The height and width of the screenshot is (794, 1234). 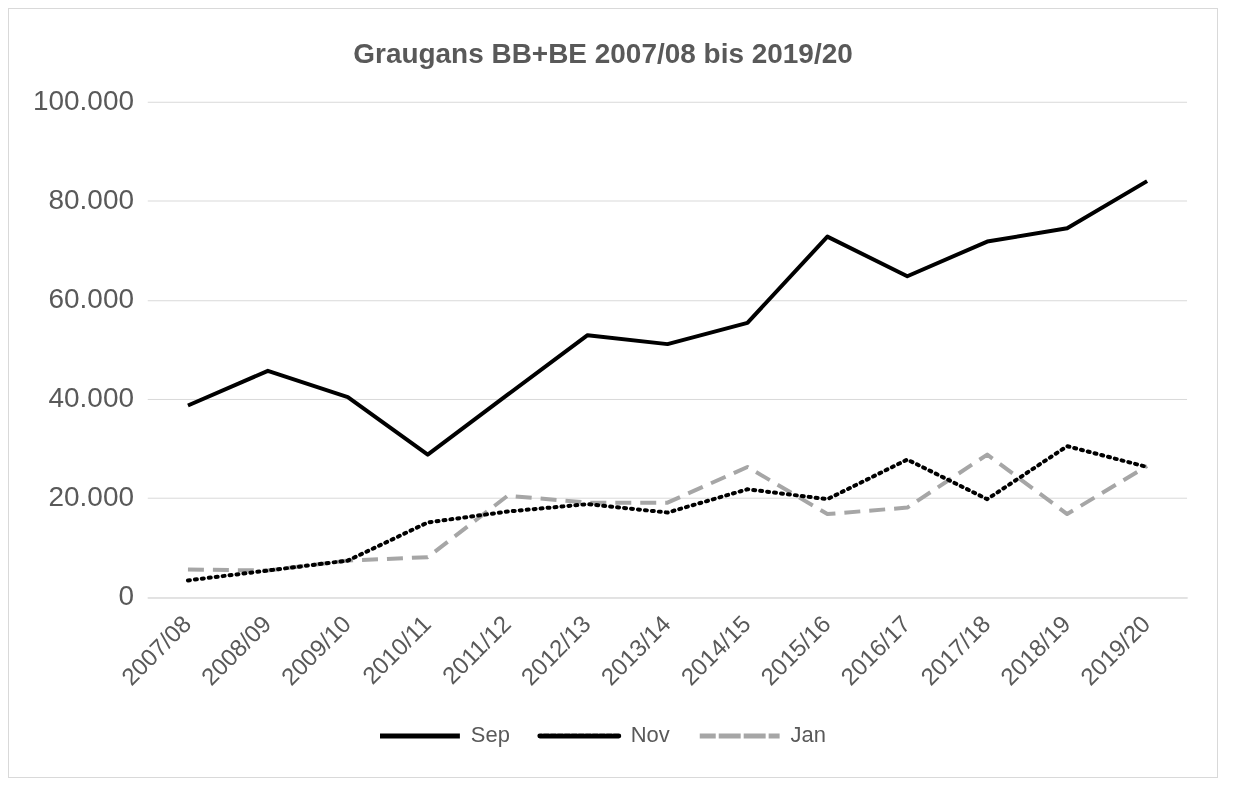 I want to click on chart-title: Graugans BB+BE 2007/08 bis 2019/20, so click(x=603, y=54).